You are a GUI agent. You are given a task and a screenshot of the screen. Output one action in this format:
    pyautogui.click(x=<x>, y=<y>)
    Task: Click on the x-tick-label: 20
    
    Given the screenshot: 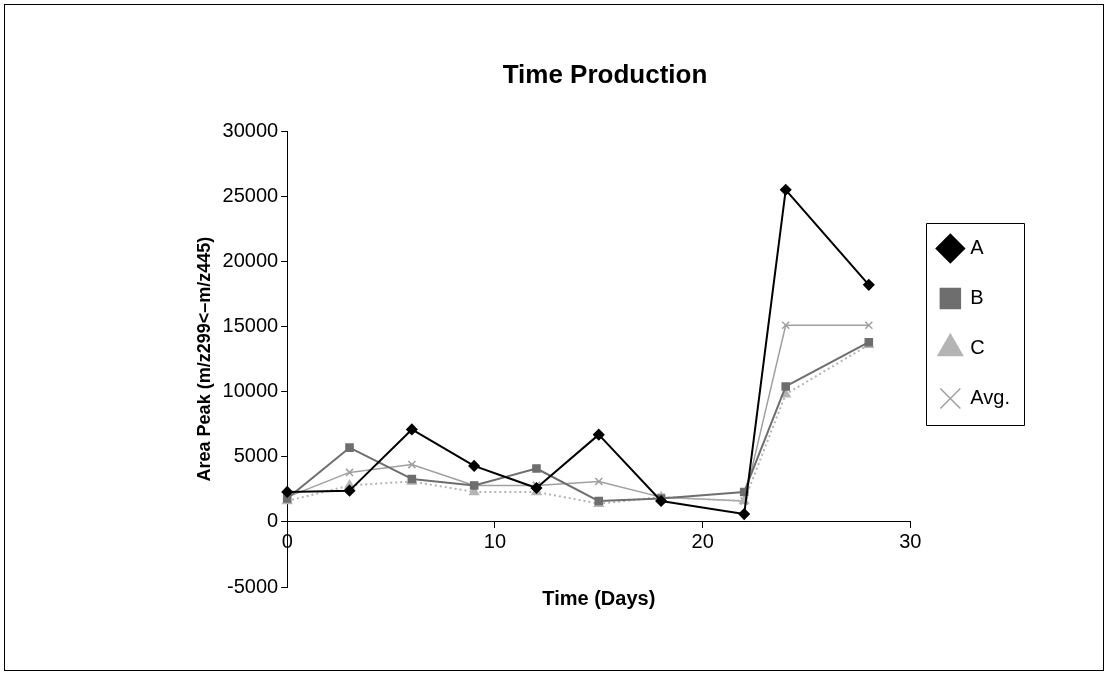 What is the action you would take?
    pyautogui.click(x=702, y=541)
    